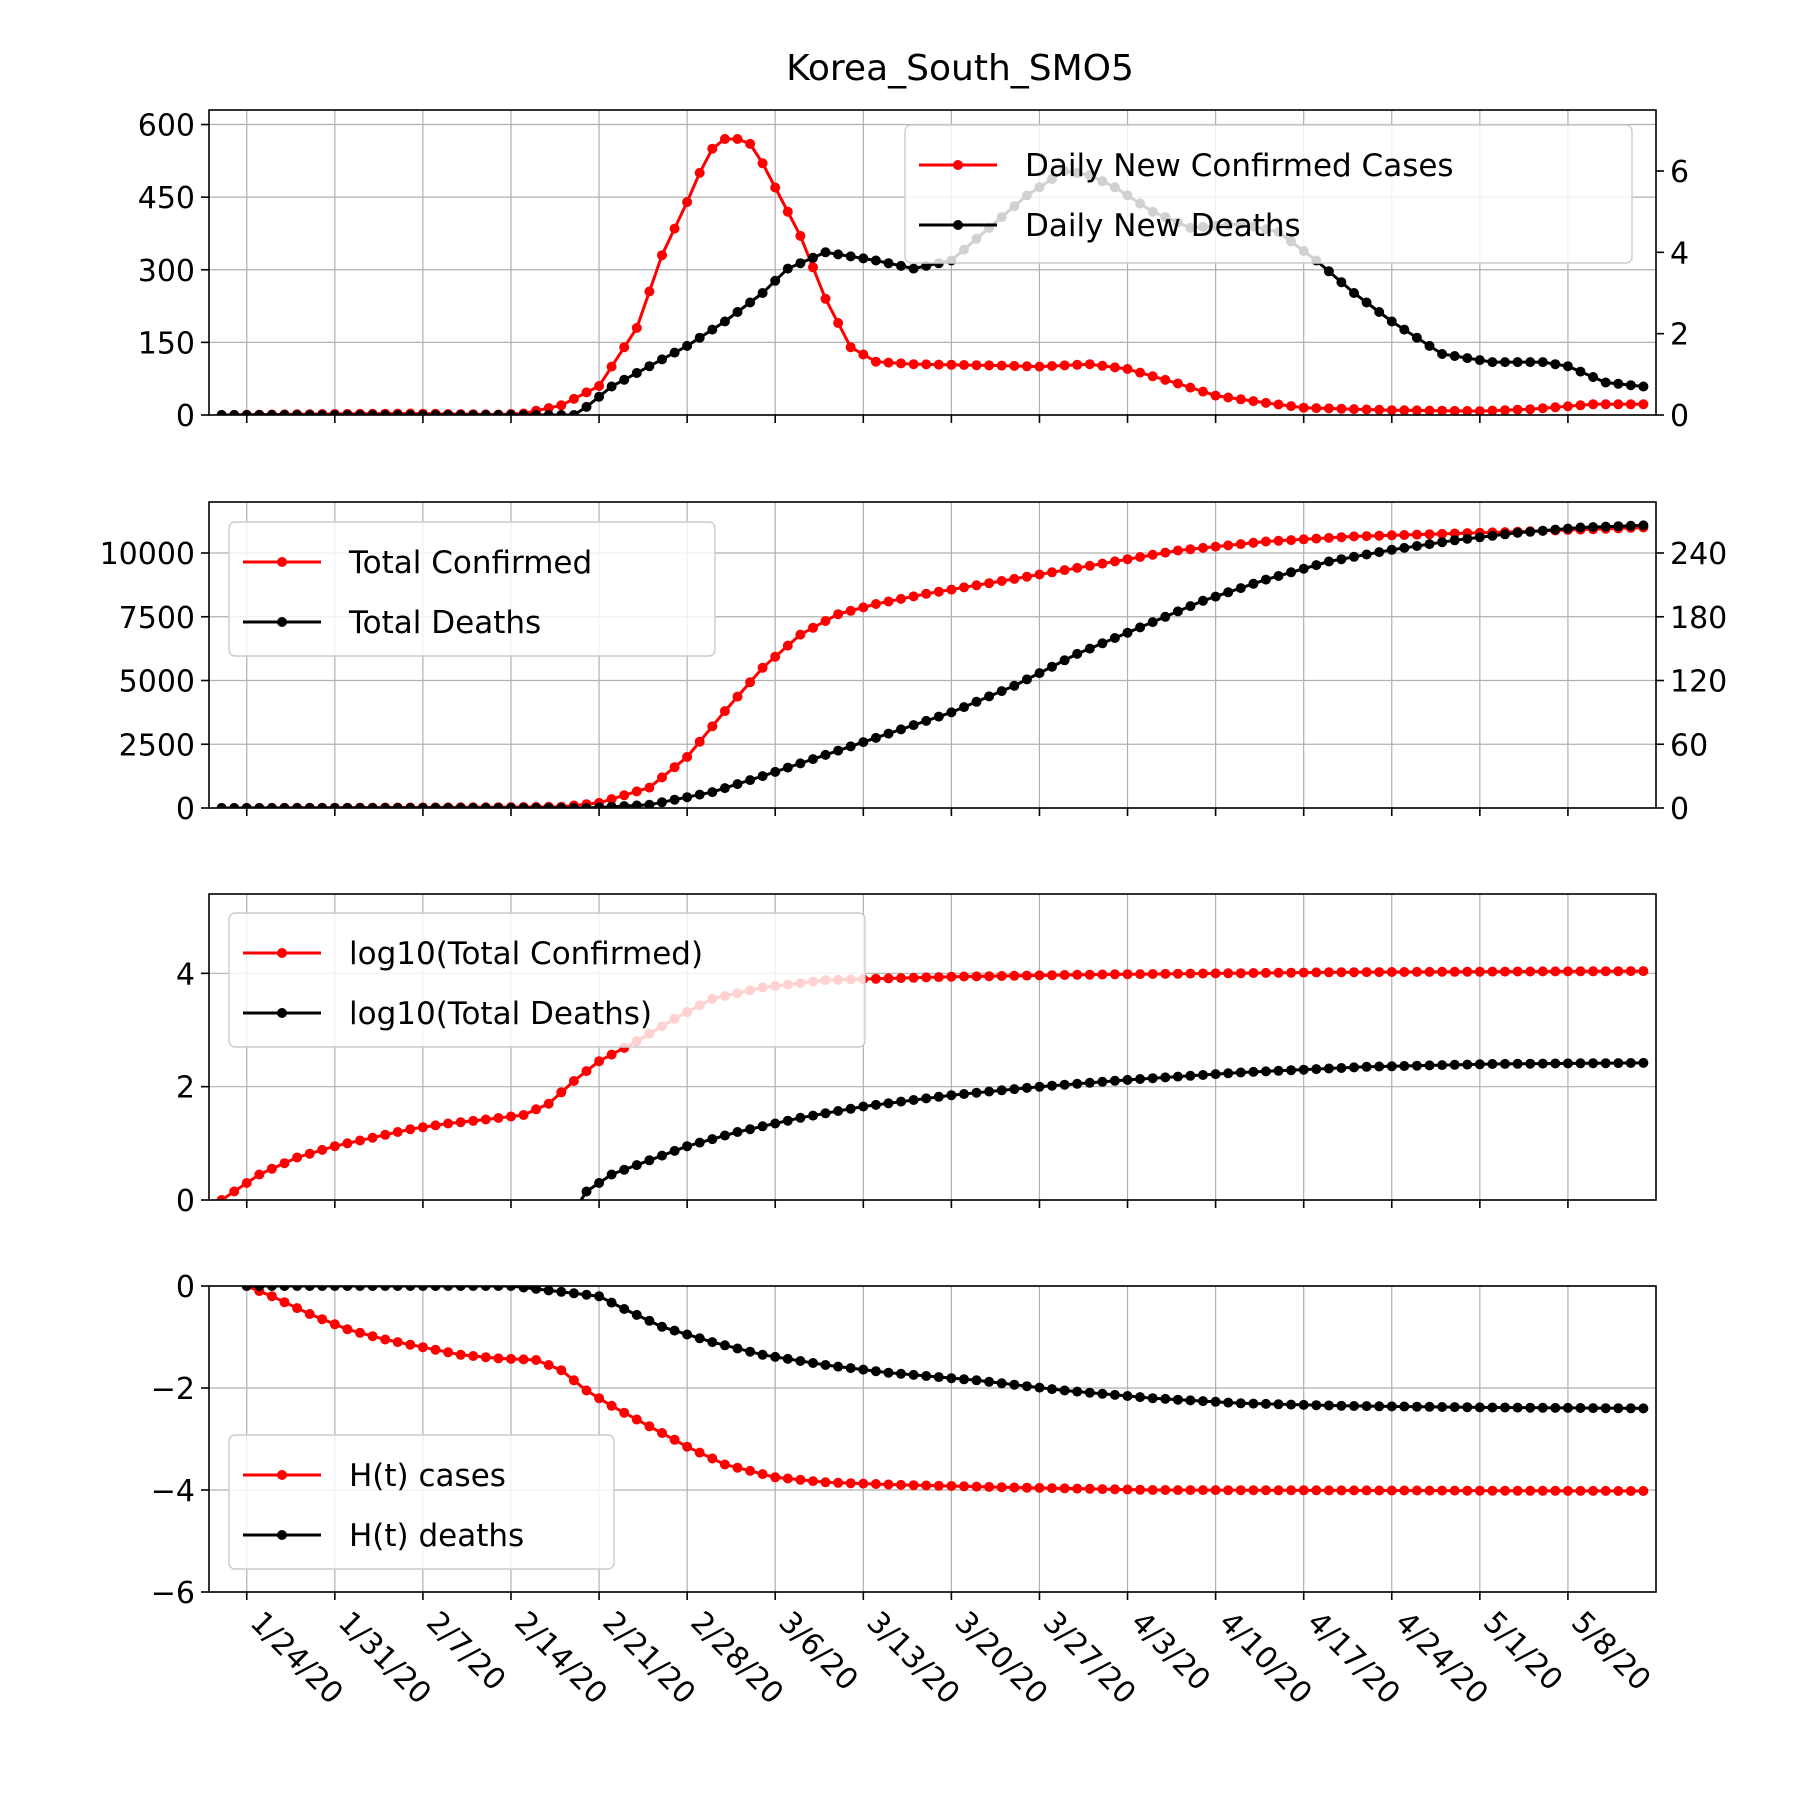 The width and height of the screenshot is (1800, 1800). I want to click on legend-item-daily-new-confirmed-cases: Daily New Confirmed Cases, so click(1186, 166).